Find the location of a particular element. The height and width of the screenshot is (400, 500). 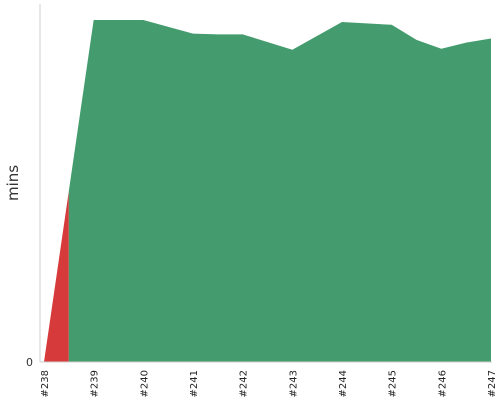

x-tick-label: #239 is located at coordinates (95, 383).